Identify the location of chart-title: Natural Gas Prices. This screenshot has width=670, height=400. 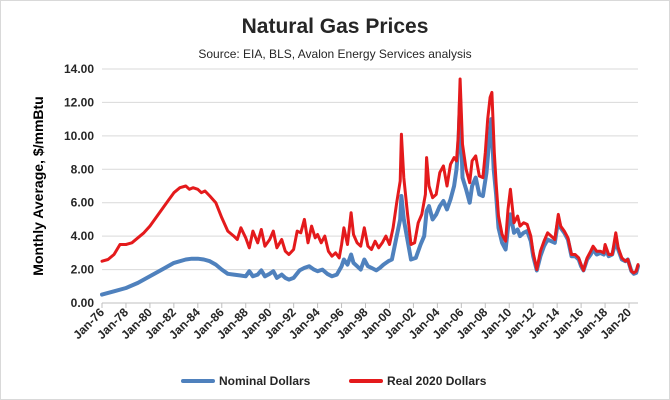
(335, 26).